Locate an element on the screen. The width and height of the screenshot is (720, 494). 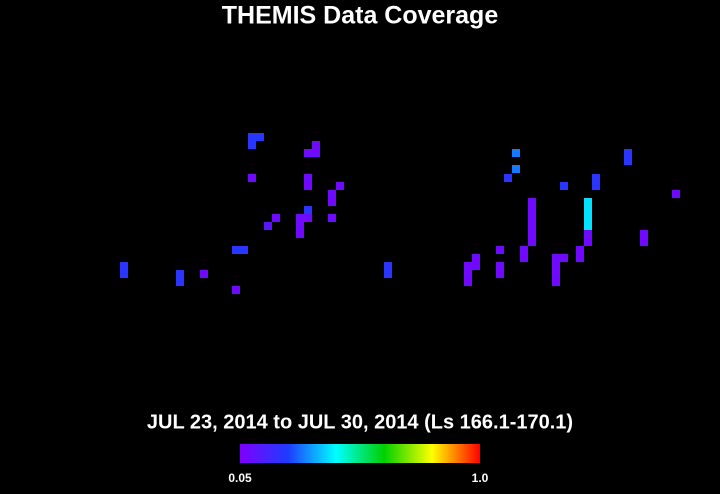
colorbar is located at coordinates (360, 453).